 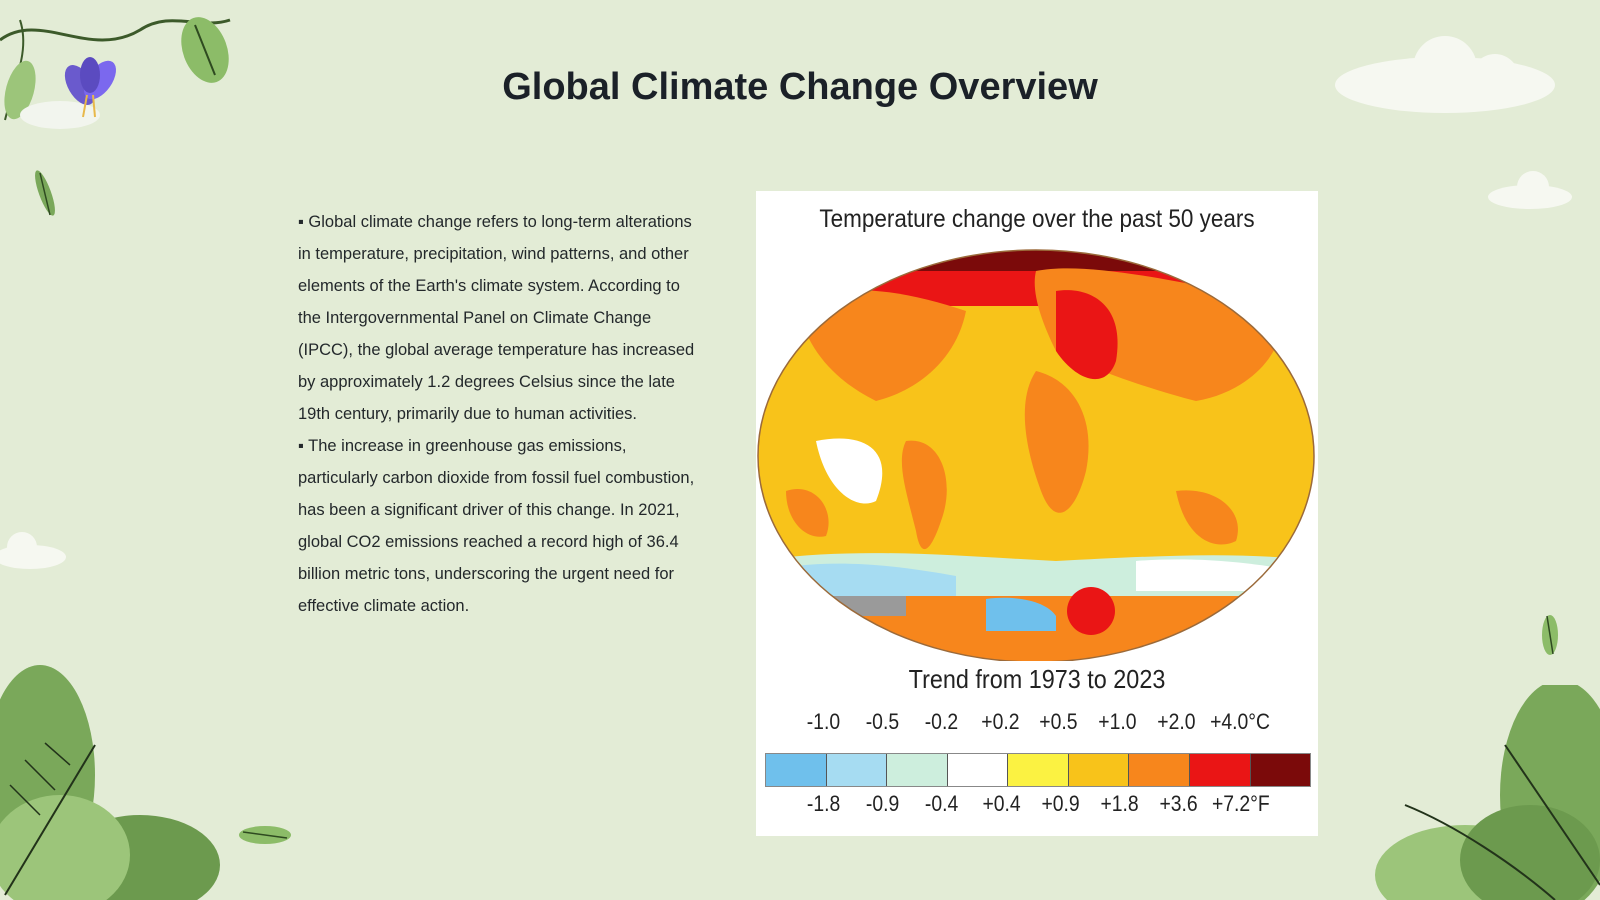 What do you see at coordinates (1117, 721) in the screenshot?
I see `celsius-tick: +1.0` at bounding box center [1117, 721].